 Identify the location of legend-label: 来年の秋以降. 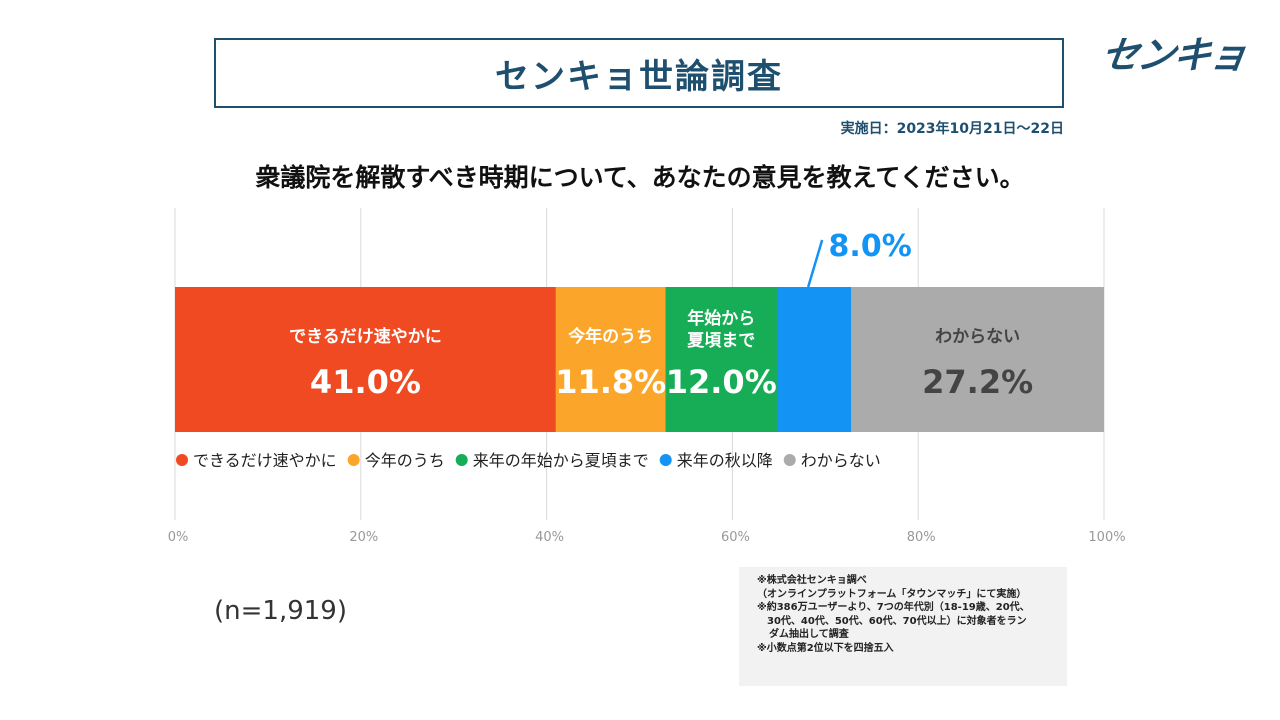
(725, 460).